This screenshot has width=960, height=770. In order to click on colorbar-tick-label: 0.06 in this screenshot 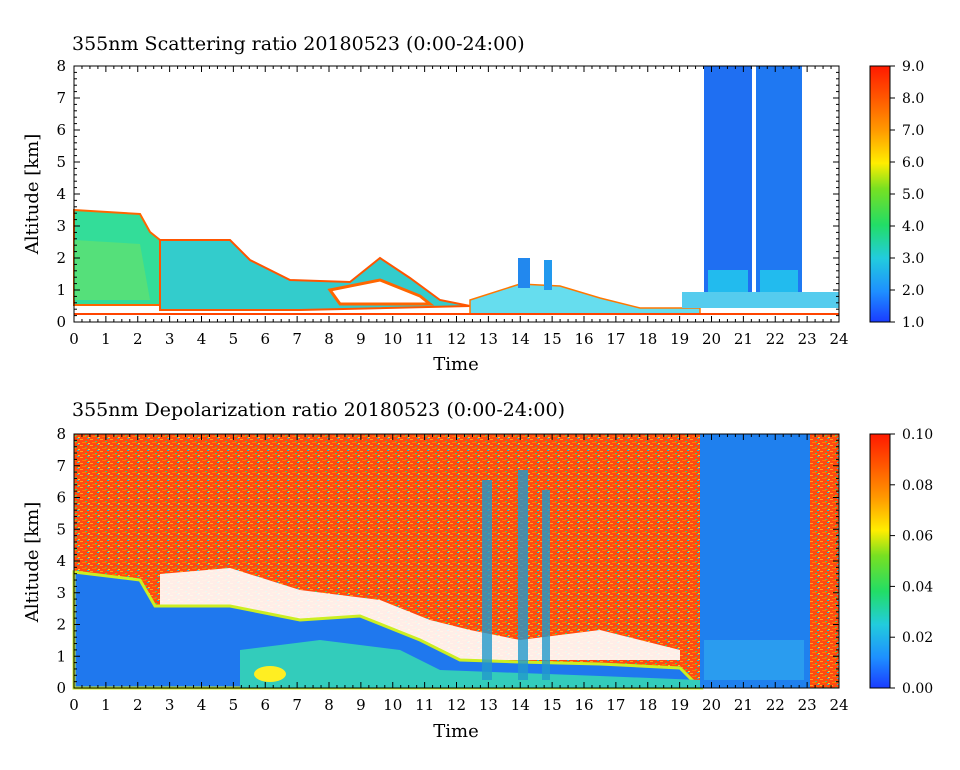, I will do `click(917, 537)`.